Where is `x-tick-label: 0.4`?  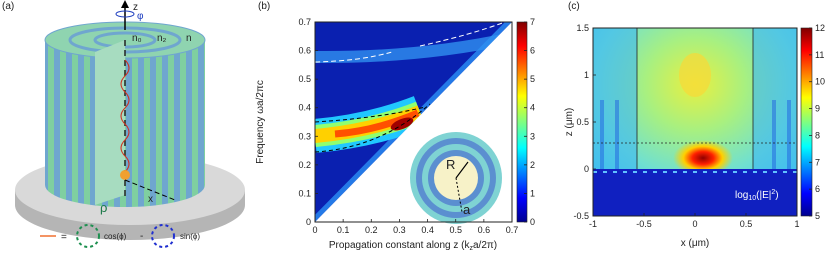
x-tick-label: 0.4 is located at coordinates (427, 230).